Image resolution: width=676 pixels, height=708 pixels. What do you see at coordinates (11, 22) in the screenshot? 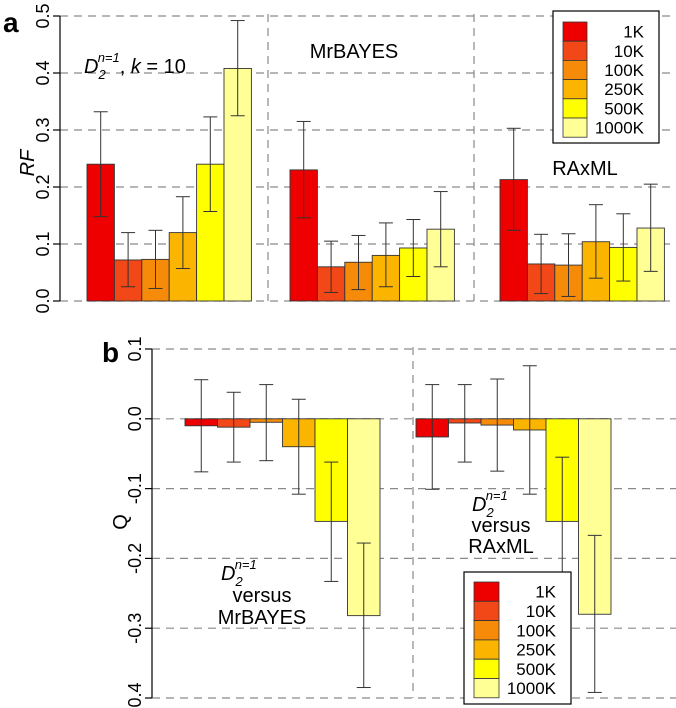
I see `panel-a-label: a` at bounding box center [11, 22].